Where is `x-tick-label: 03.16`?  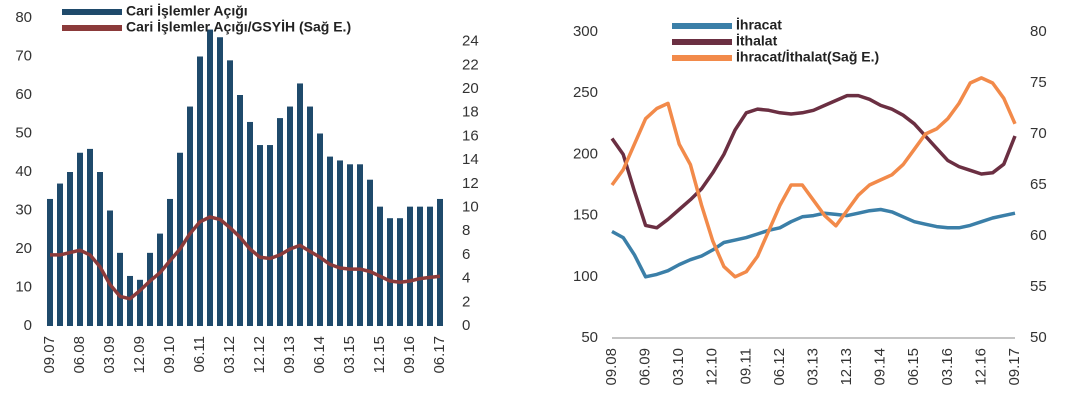 x-tick-label: 03.16 is located at coordinates (947, 367).